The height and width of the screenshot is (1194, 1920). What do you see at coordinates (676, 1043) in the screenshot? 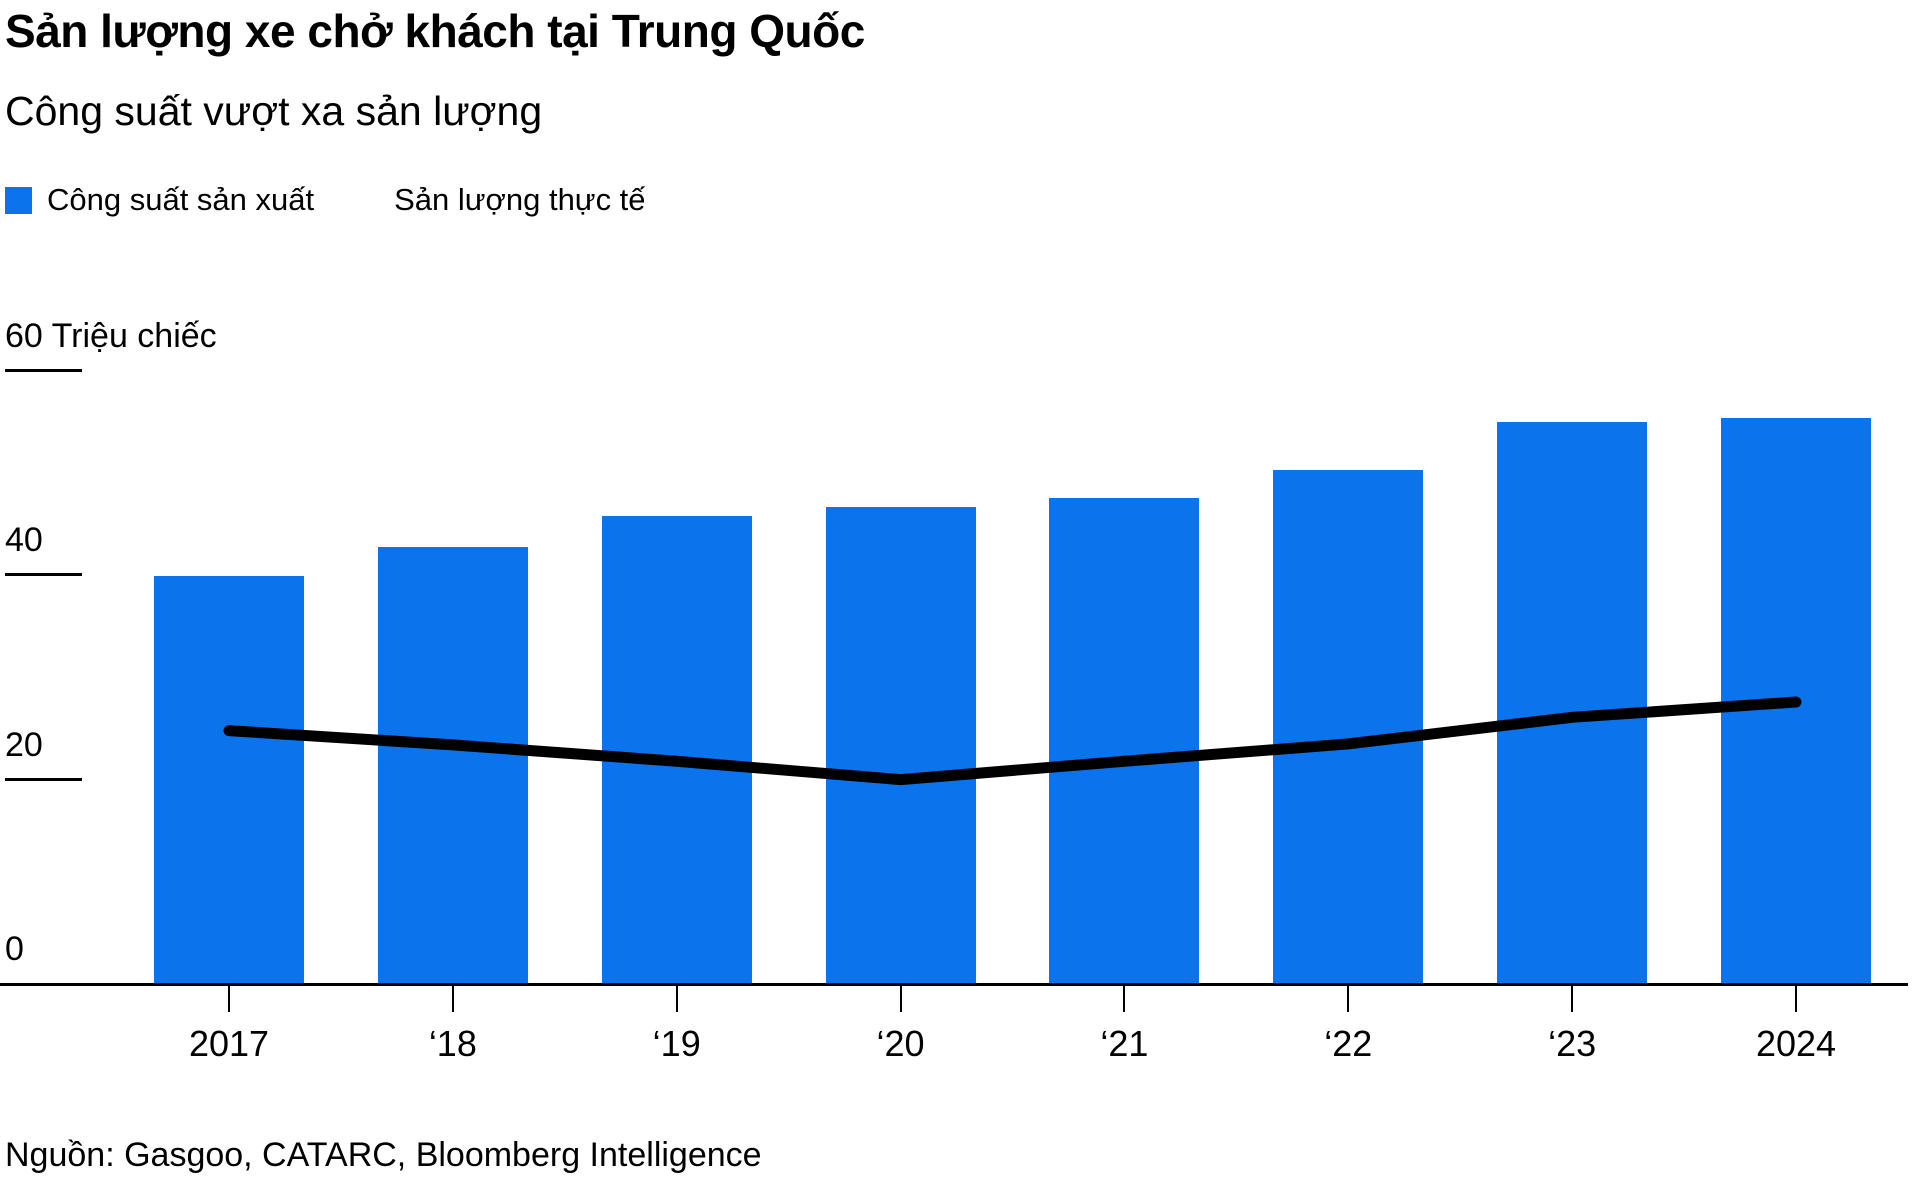
I see `x-axis-label-19: ‘19` at bounding box center [676, 1043].